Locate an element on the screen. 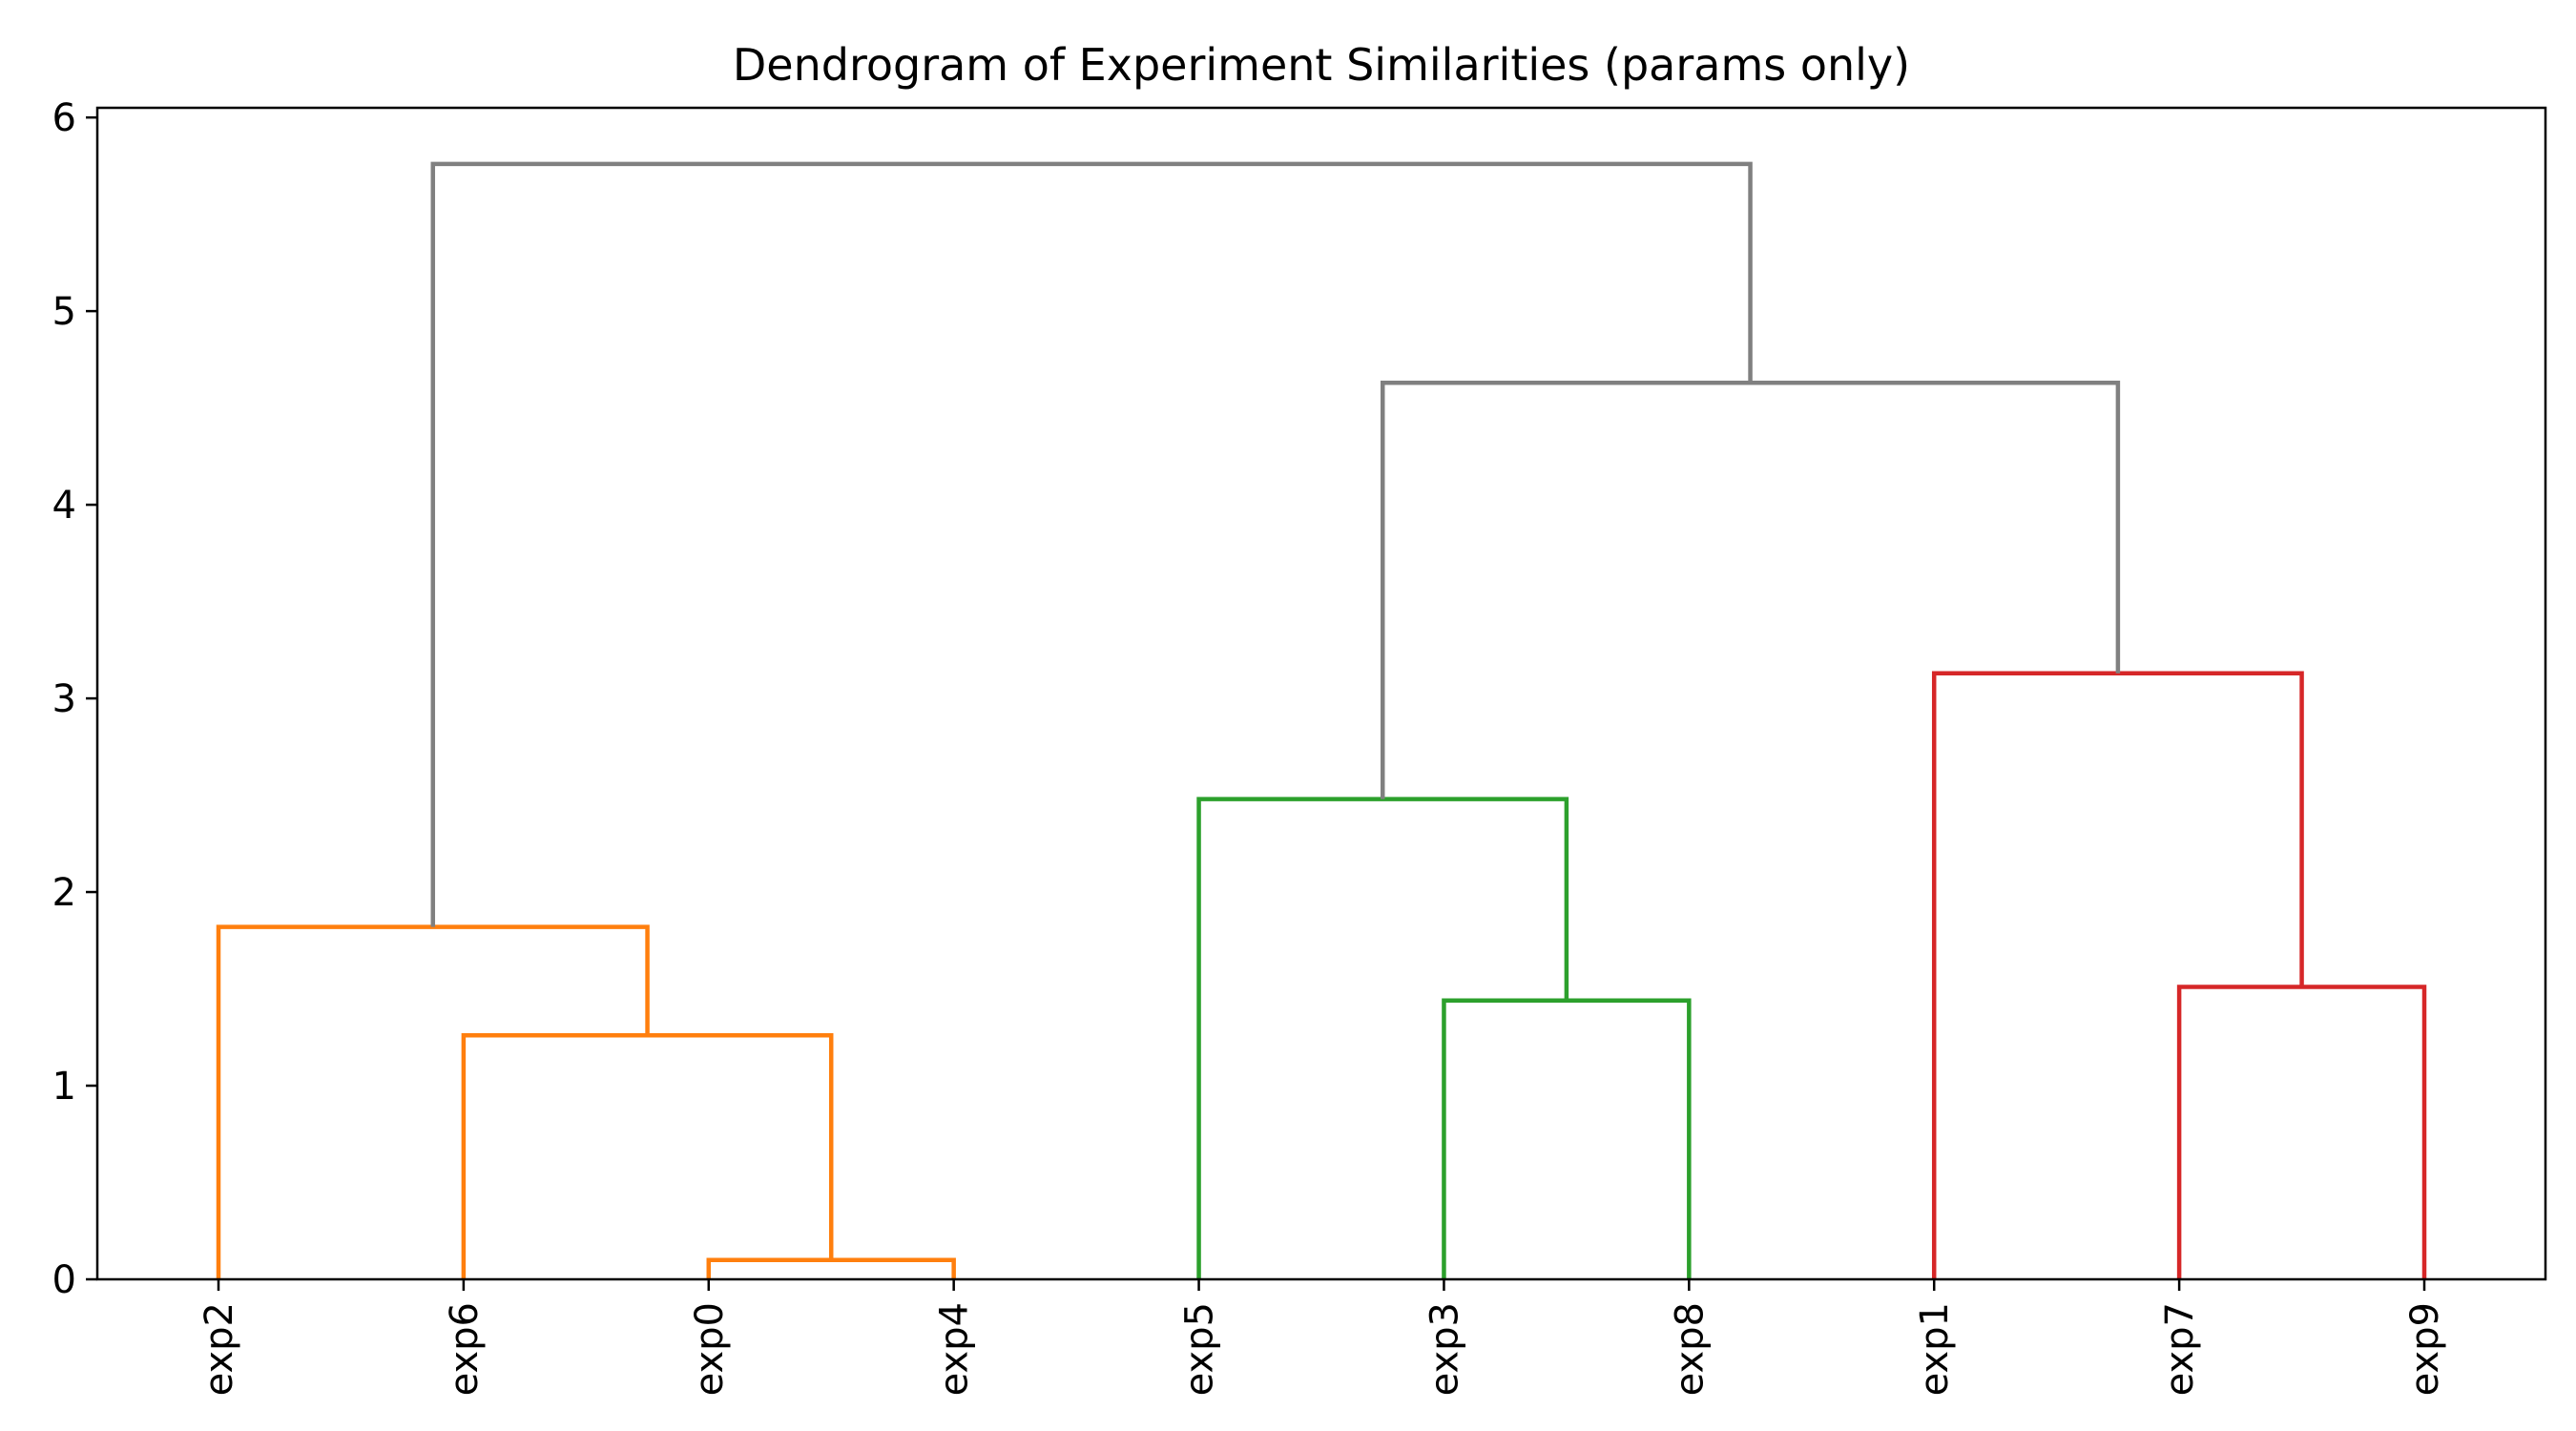  leaf-label-exp2: exp2 is located at coordinates (219, 1349).